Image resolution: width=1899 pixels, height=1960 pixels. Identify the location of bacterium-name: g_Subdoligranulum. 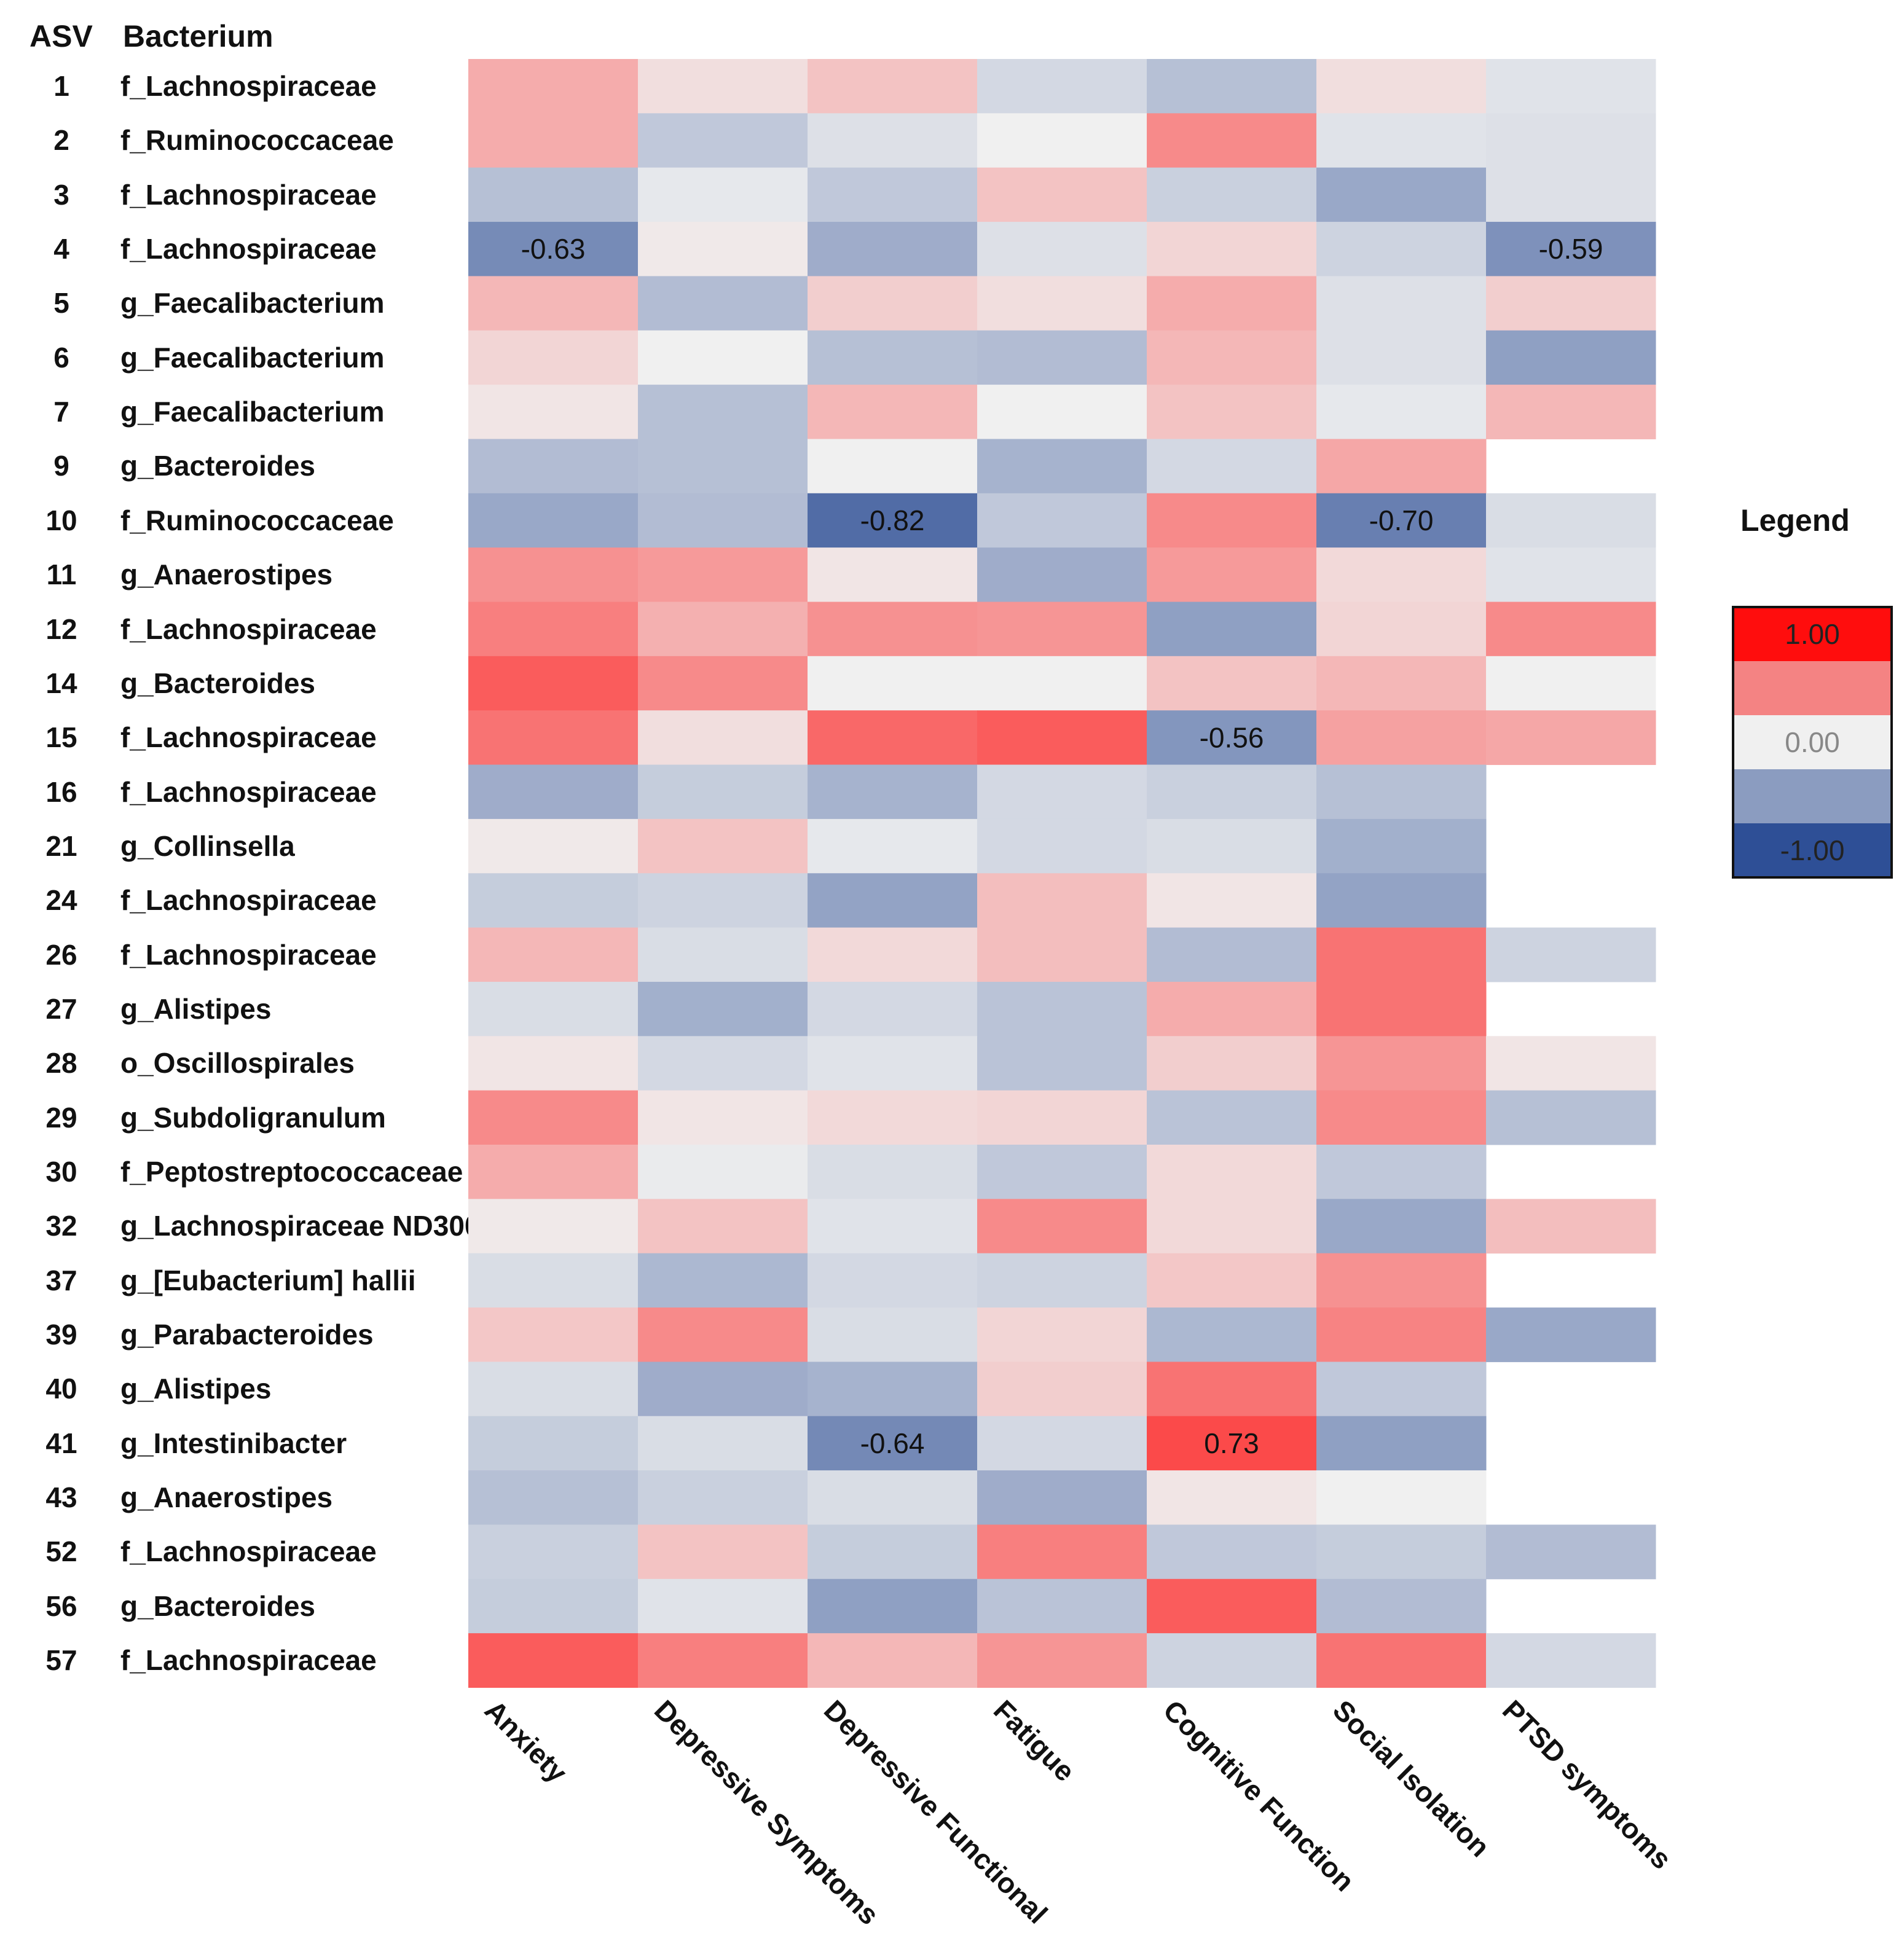
(253, 1117).